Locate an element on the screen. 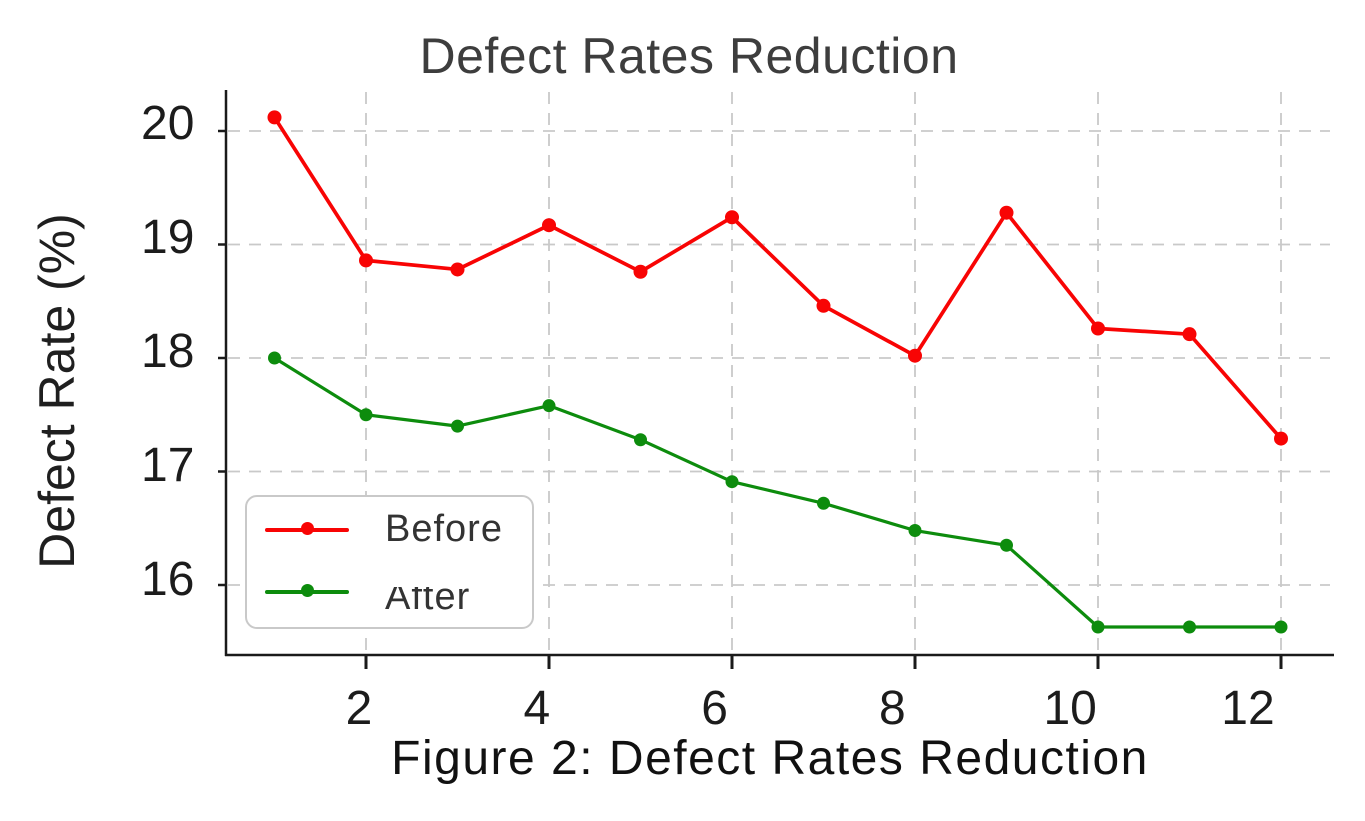 The height and width of the screenshot is (821, 1365). figure-caption: Figure 2: Defect Rates Reduction is located at coordinates (770, 758).